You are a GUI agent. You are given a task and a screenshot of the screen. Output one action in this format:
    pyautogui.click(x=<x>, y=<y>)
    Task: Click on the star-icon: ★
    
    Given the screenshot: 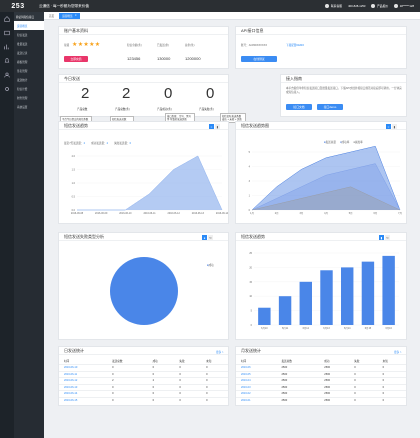 What is the action you would take?
    pyautogui.click(x=75, y=44)
    